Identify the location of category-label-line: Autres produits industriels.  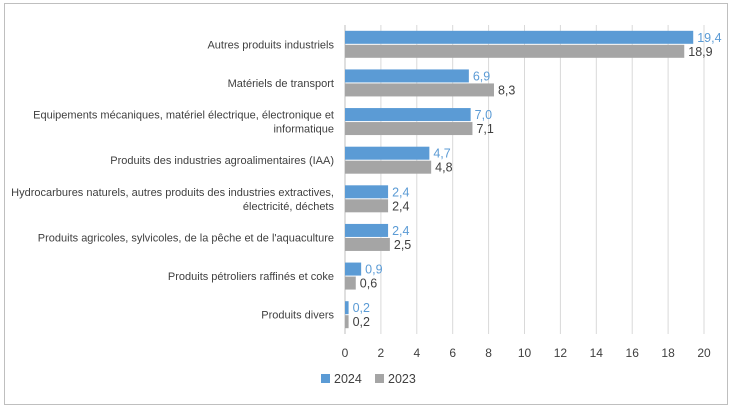
(270, 45).